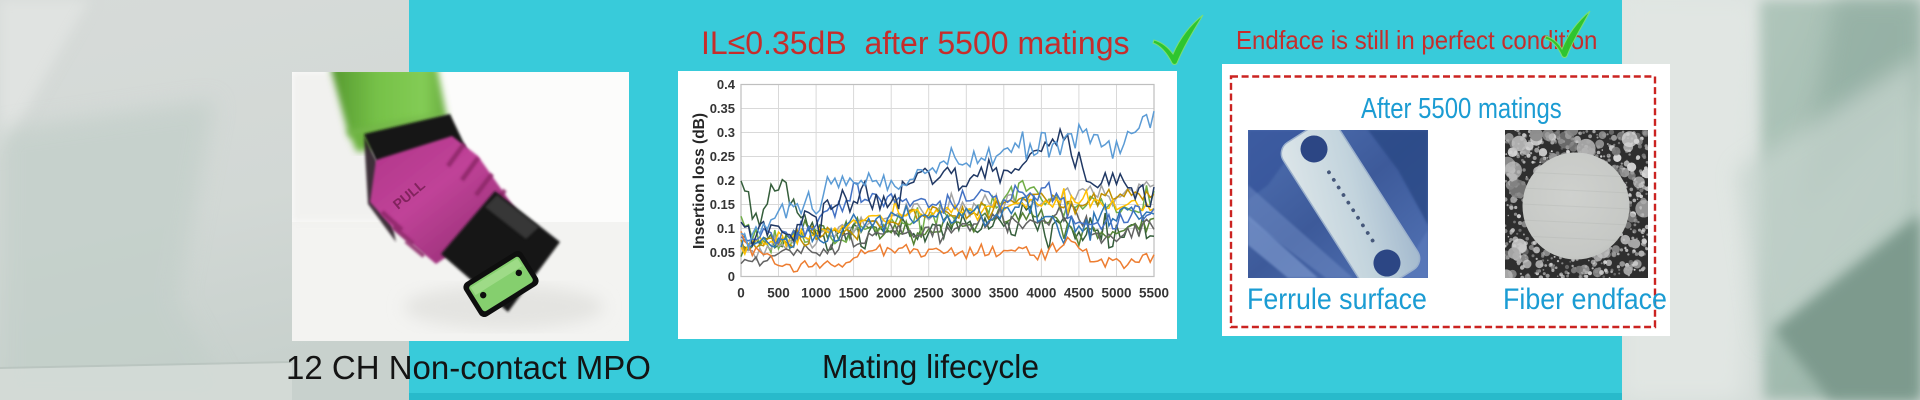 The width and height of the screenshot is (1920, 400). What do you see at coordinates (726, 228) in the screenshot?
I see `svg-text: 0.1` at bounding box center [726, 228].